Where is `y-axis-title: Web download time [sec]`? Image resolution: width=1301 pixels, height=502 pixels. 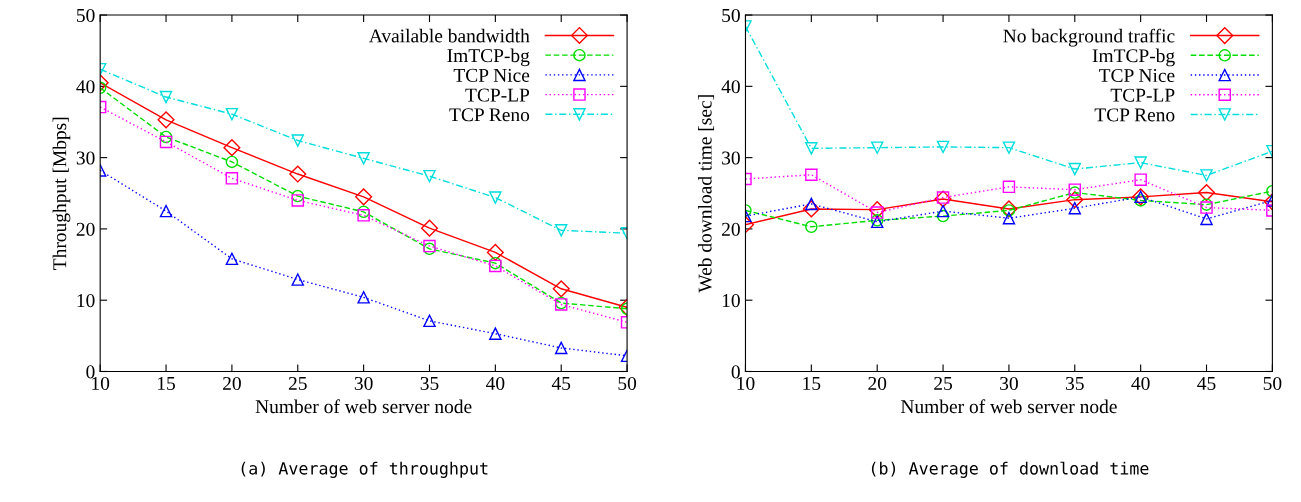
y-axis-title: Web download time [sec] is located at coordinates (706, 194).